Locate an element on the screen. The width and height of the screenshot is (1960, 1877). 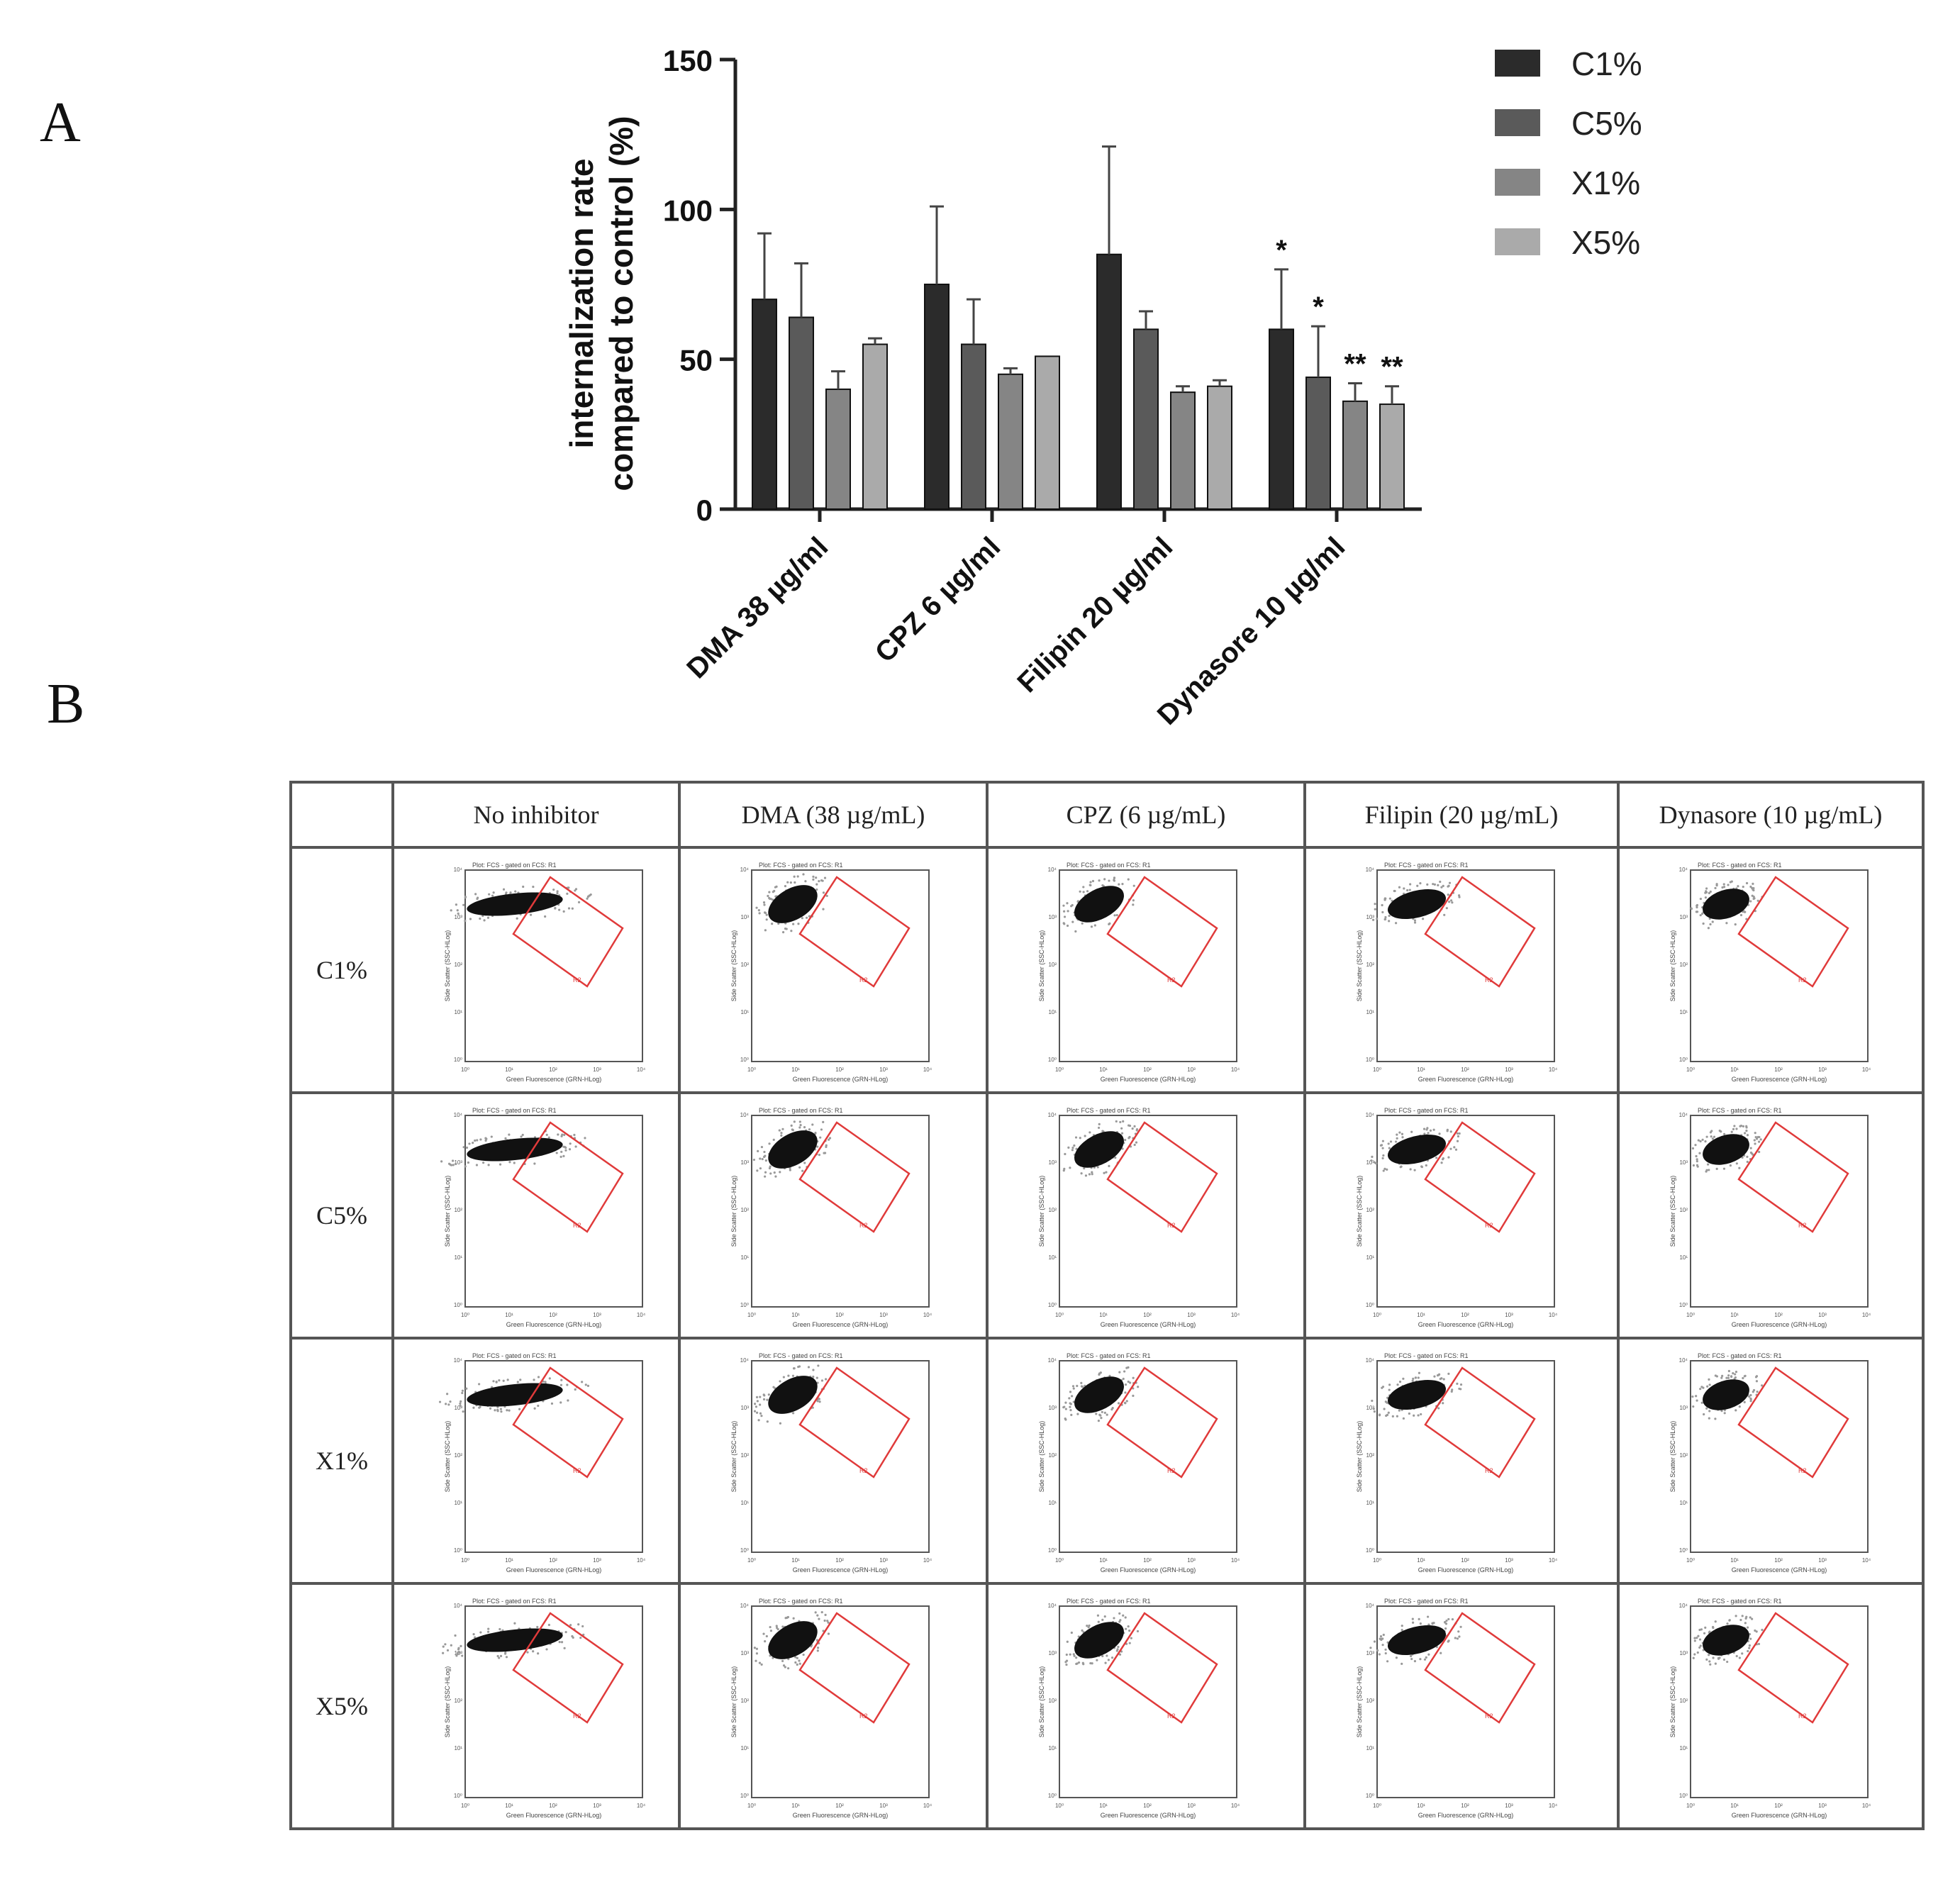
col-header: DMA (38 µg/mL) is located at coordinates (833, 815).